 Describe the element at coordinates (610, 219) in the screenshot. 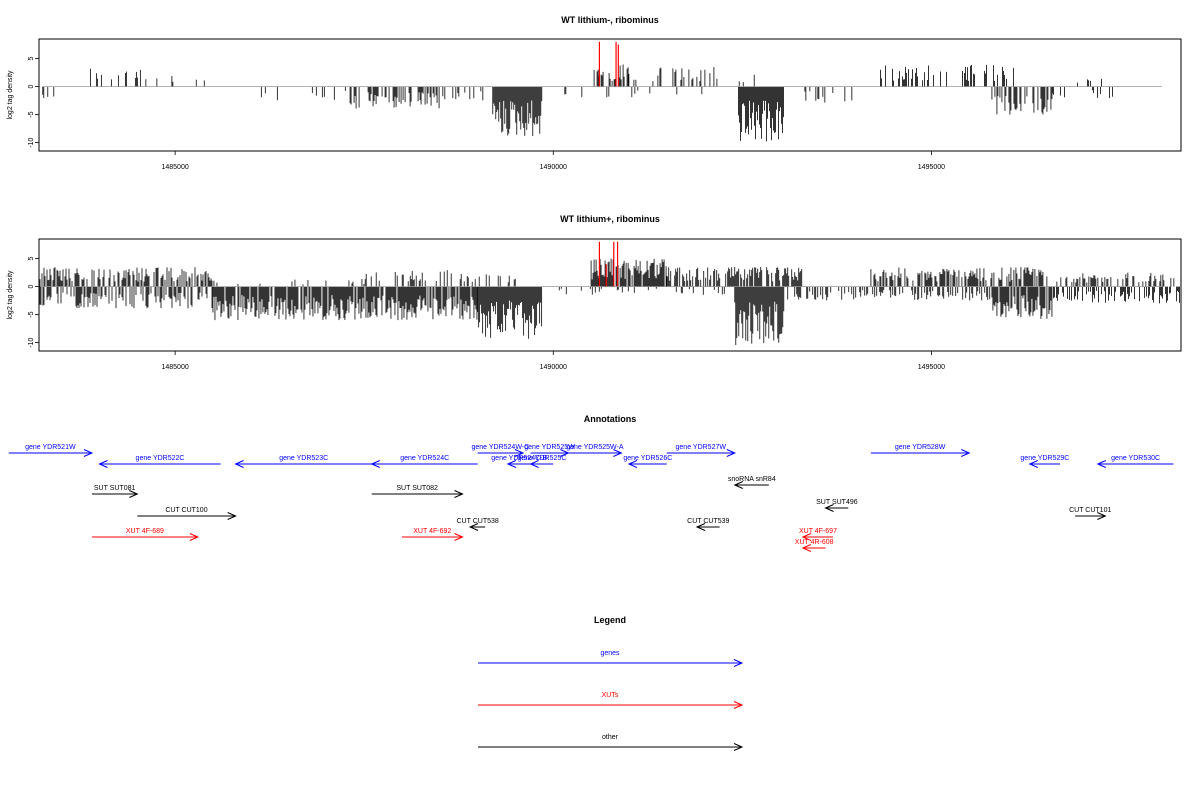

I see `panel-title: WT lithium+, ribominus` at that location.